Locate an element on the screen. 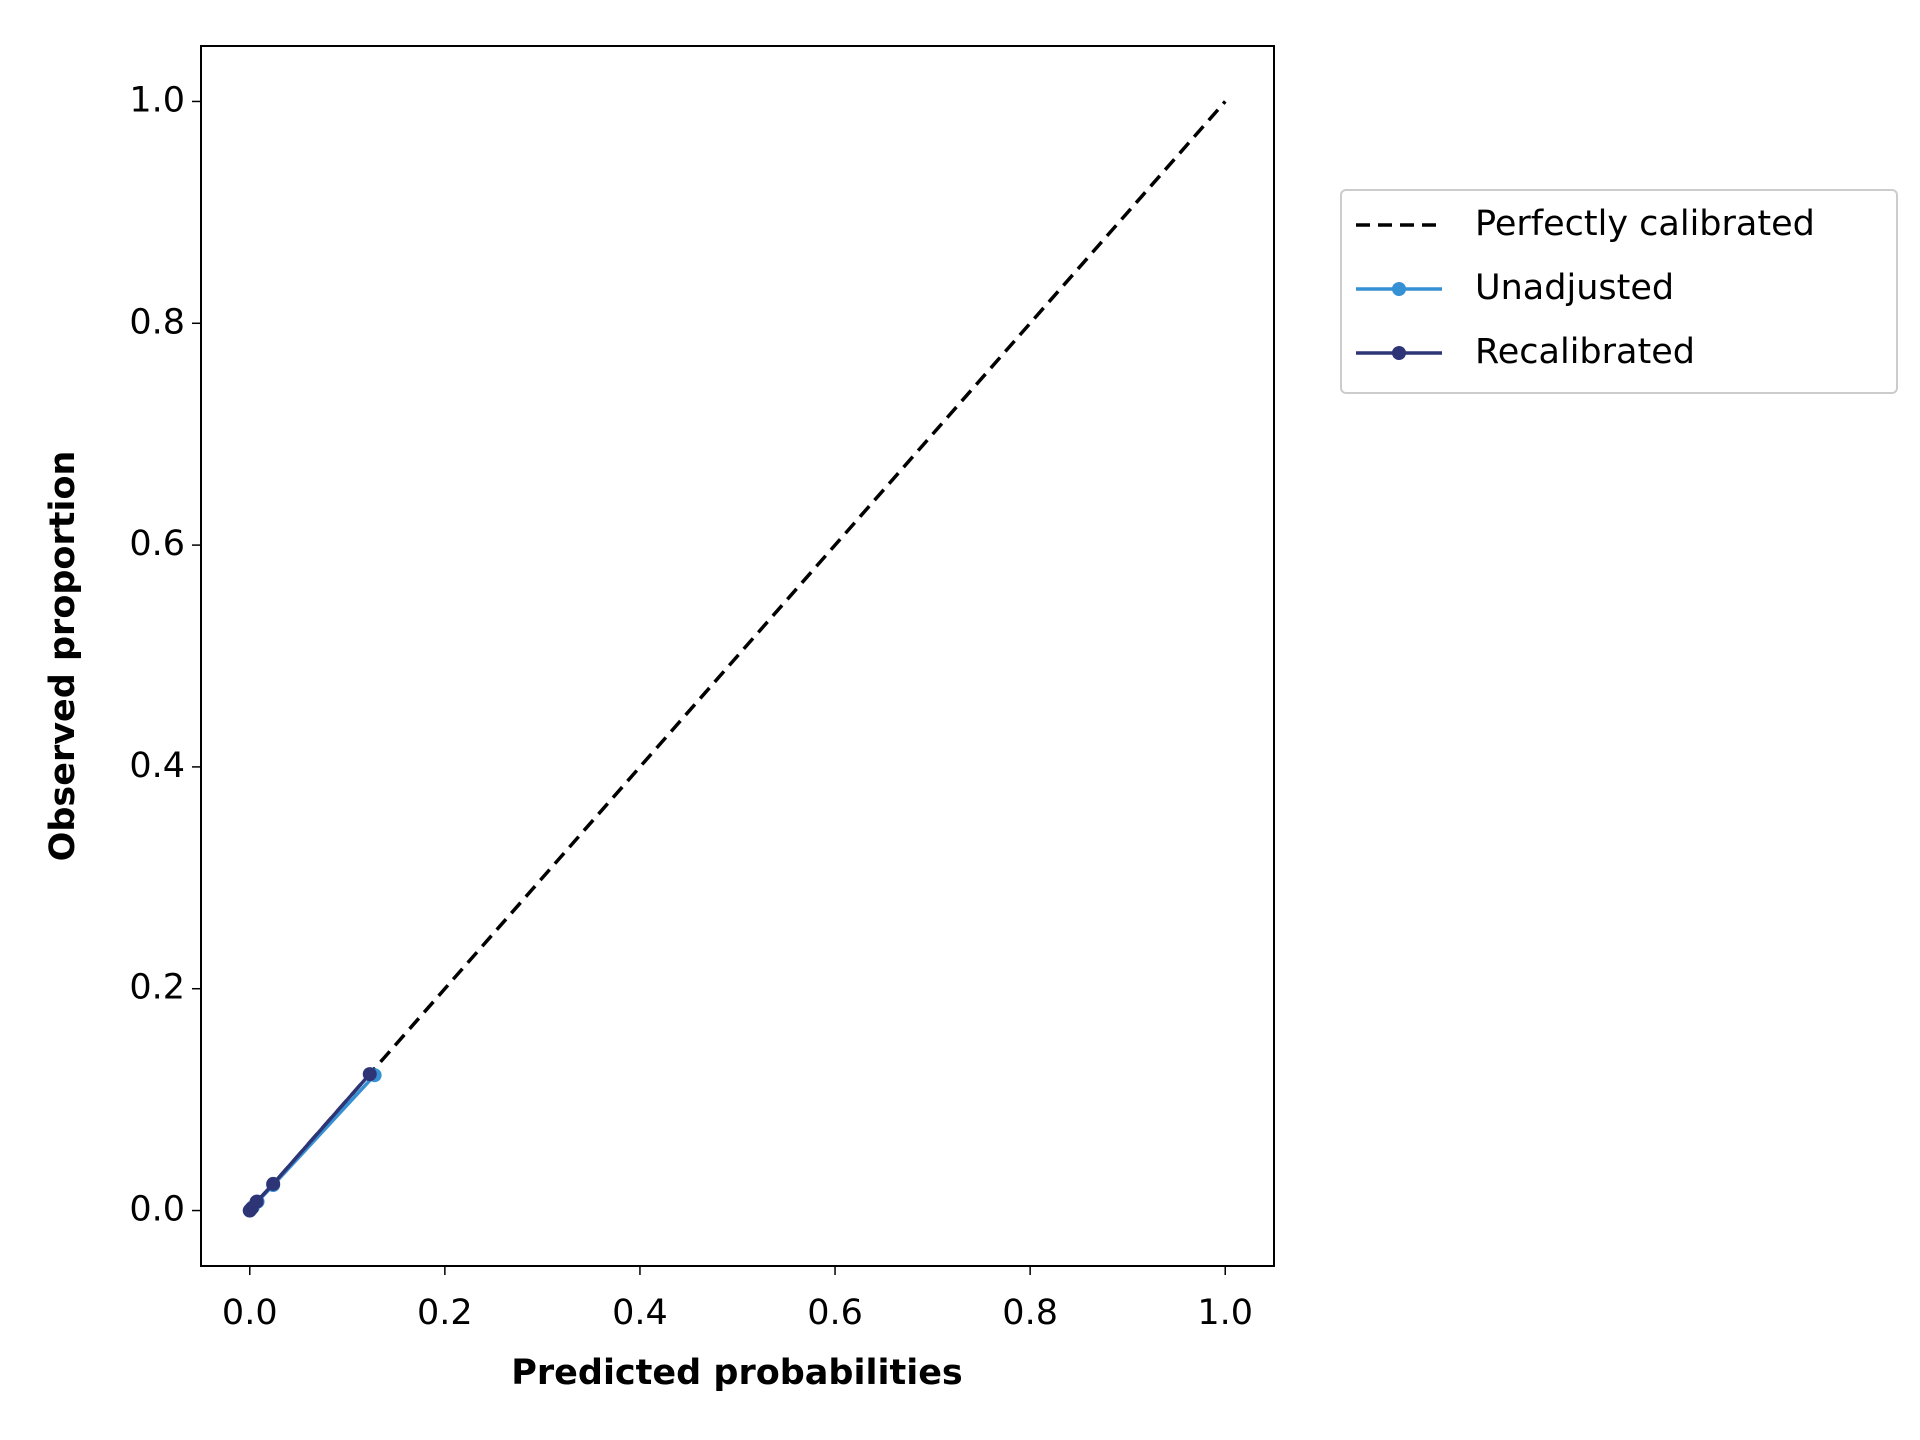 This screenshot has width=1920, height=1440. legend-box is located at coordinates (1619, 291).